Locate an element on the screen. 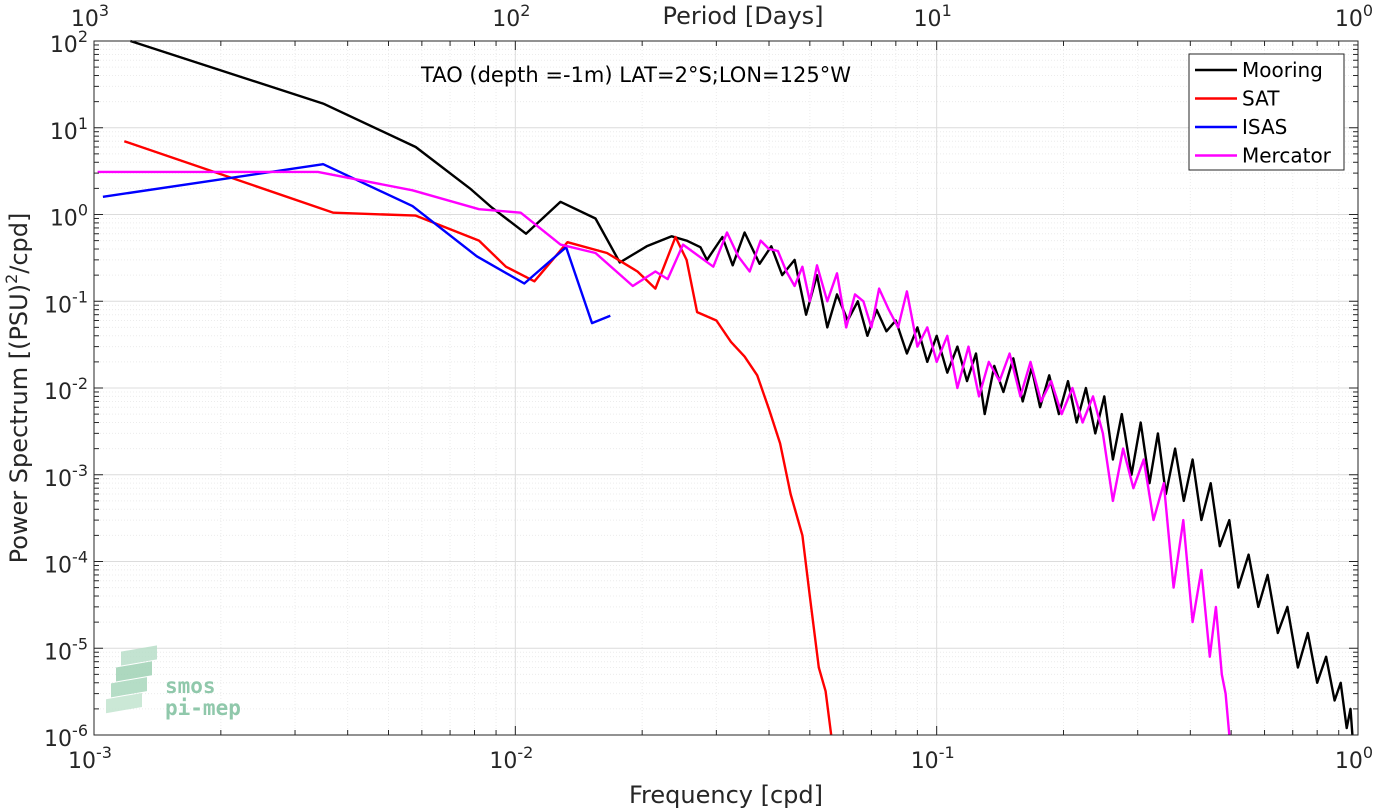 This screenshot has height=809, width=1377. y-tick-label: 10⁻² is located at coordinates (66, 389).